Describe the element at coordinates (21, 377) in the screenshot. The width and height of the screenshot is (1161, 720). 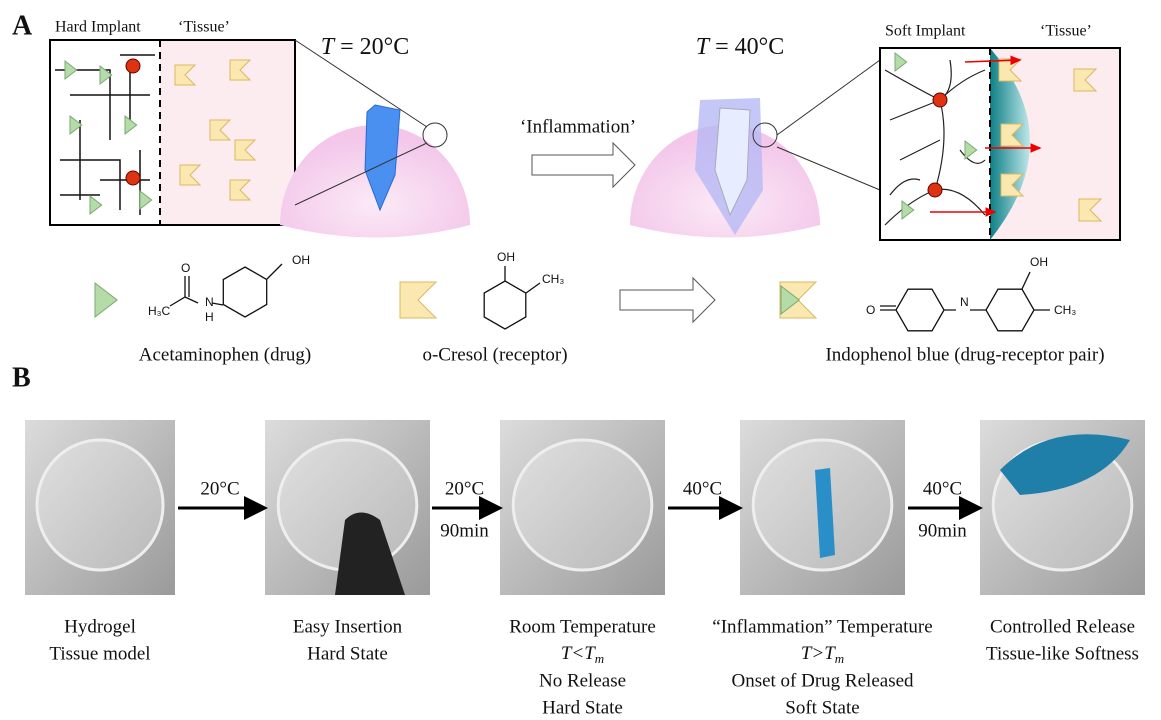
I see `panel-label: B` at that location.